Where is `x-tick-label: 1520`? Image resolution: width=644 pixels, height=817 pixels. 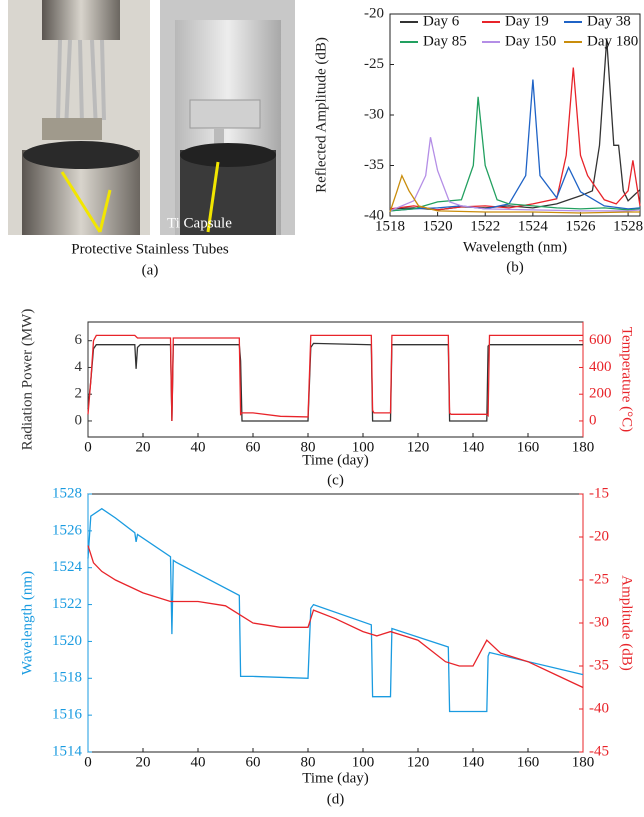
x-tick-label: 1520 is located at coordinates (438, 226).